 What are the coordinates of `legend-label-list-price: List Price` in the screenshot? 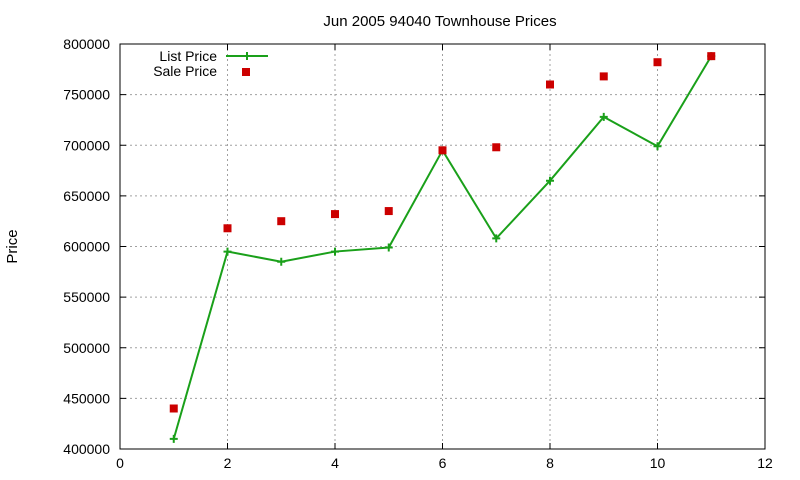 It's located at (188, 56).